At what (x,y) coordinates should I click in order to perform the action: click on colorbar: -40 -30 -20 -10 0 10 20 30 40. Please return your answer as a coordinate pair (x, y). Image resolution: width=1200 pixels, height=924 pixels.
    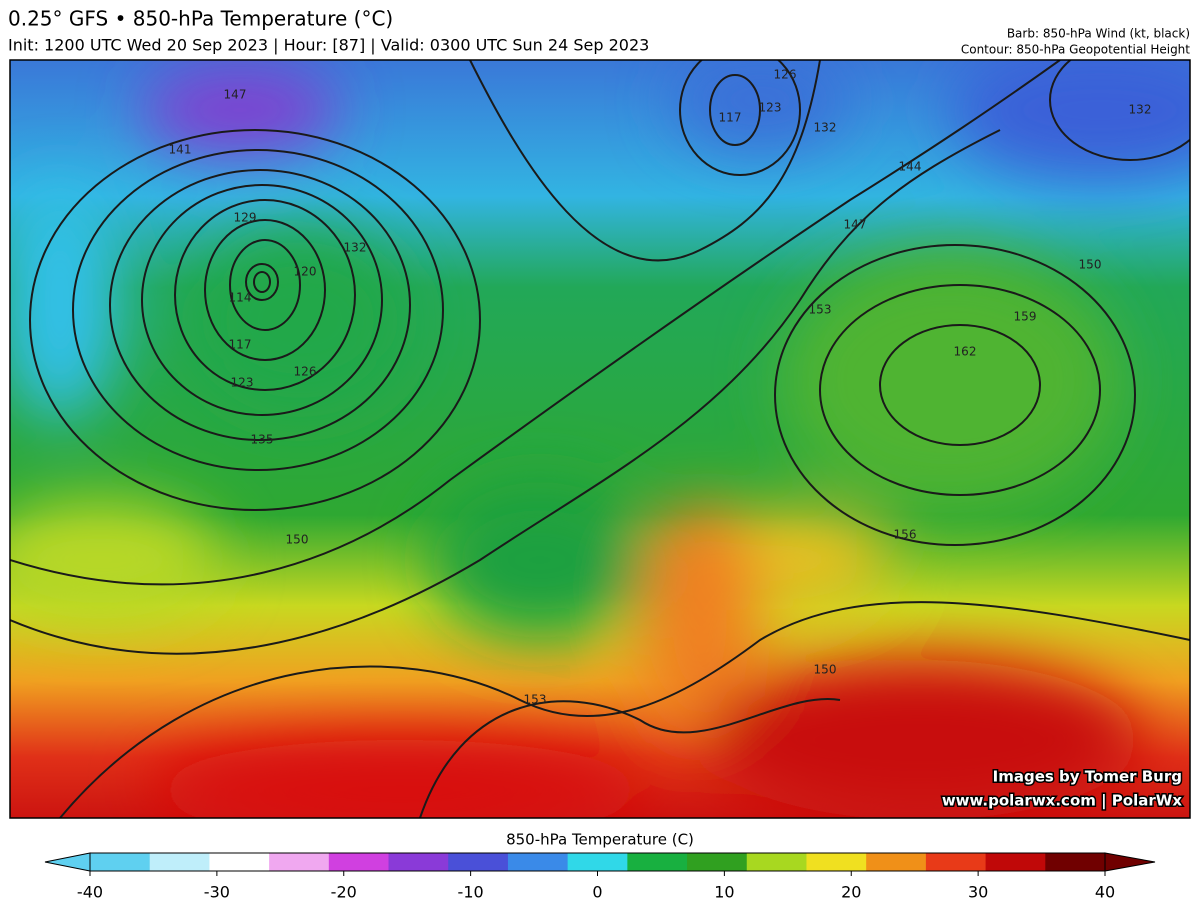
    Looking at the image, I should click on (600, 877).